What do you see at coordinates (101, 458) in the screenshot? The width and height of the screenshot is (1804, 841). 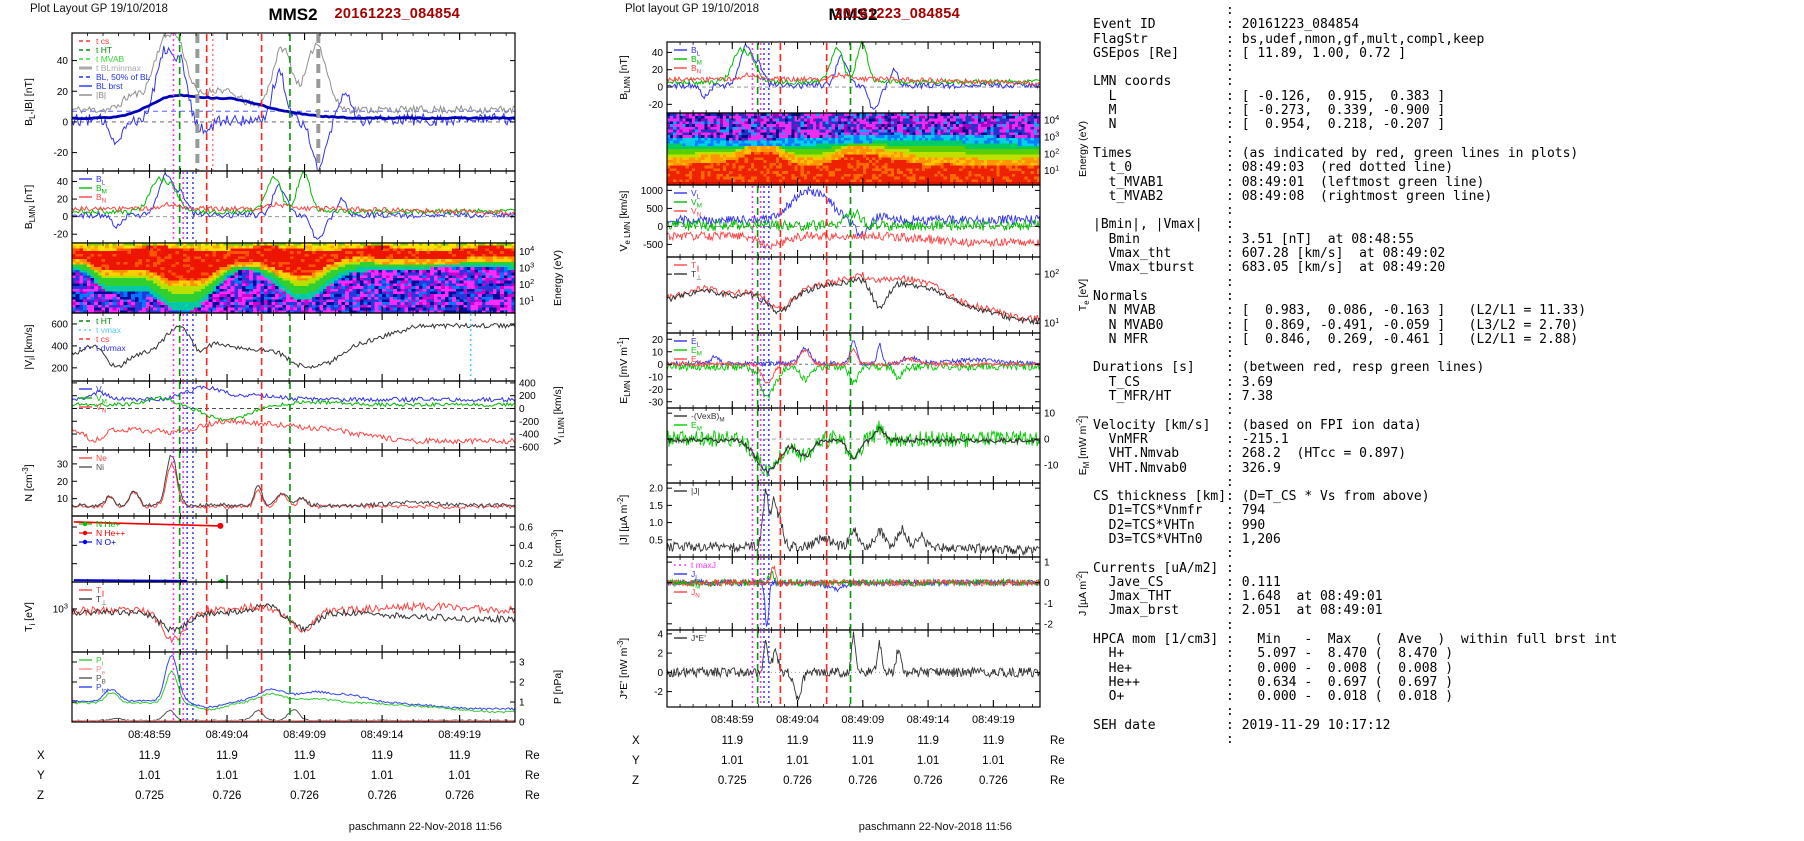 I see `svg-text: Ne` at bounding box center [101, 458].